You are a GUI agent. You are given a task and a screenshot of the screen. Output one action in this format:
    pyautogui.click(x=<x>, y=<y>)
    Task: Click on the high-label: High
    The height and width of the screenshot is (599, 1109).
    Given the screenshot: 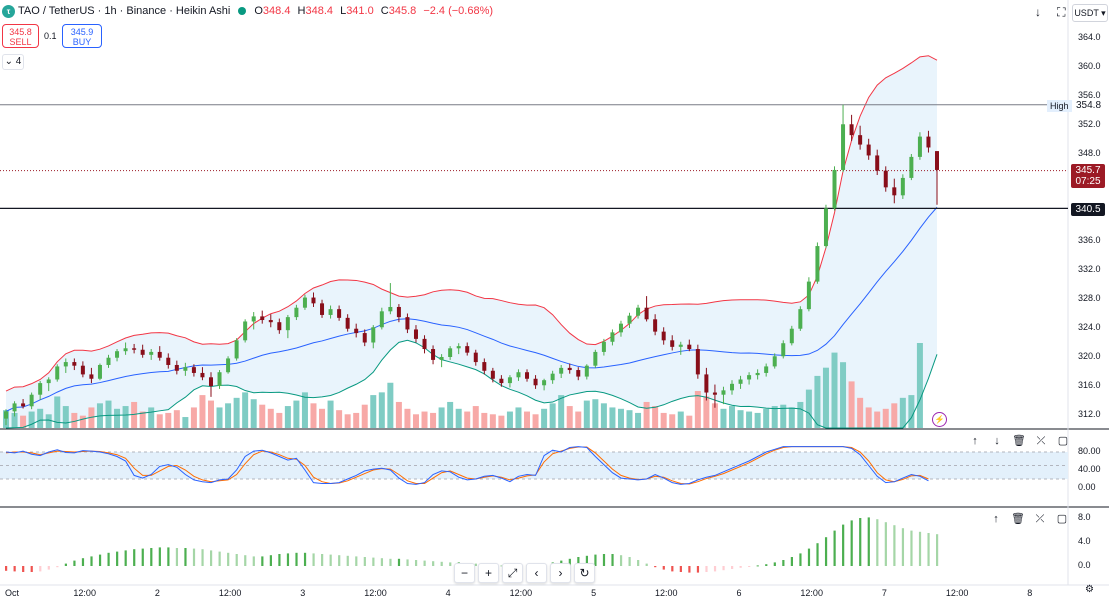 What is the action you would take?
    pyautogui.click(x=1059, y=106)
    